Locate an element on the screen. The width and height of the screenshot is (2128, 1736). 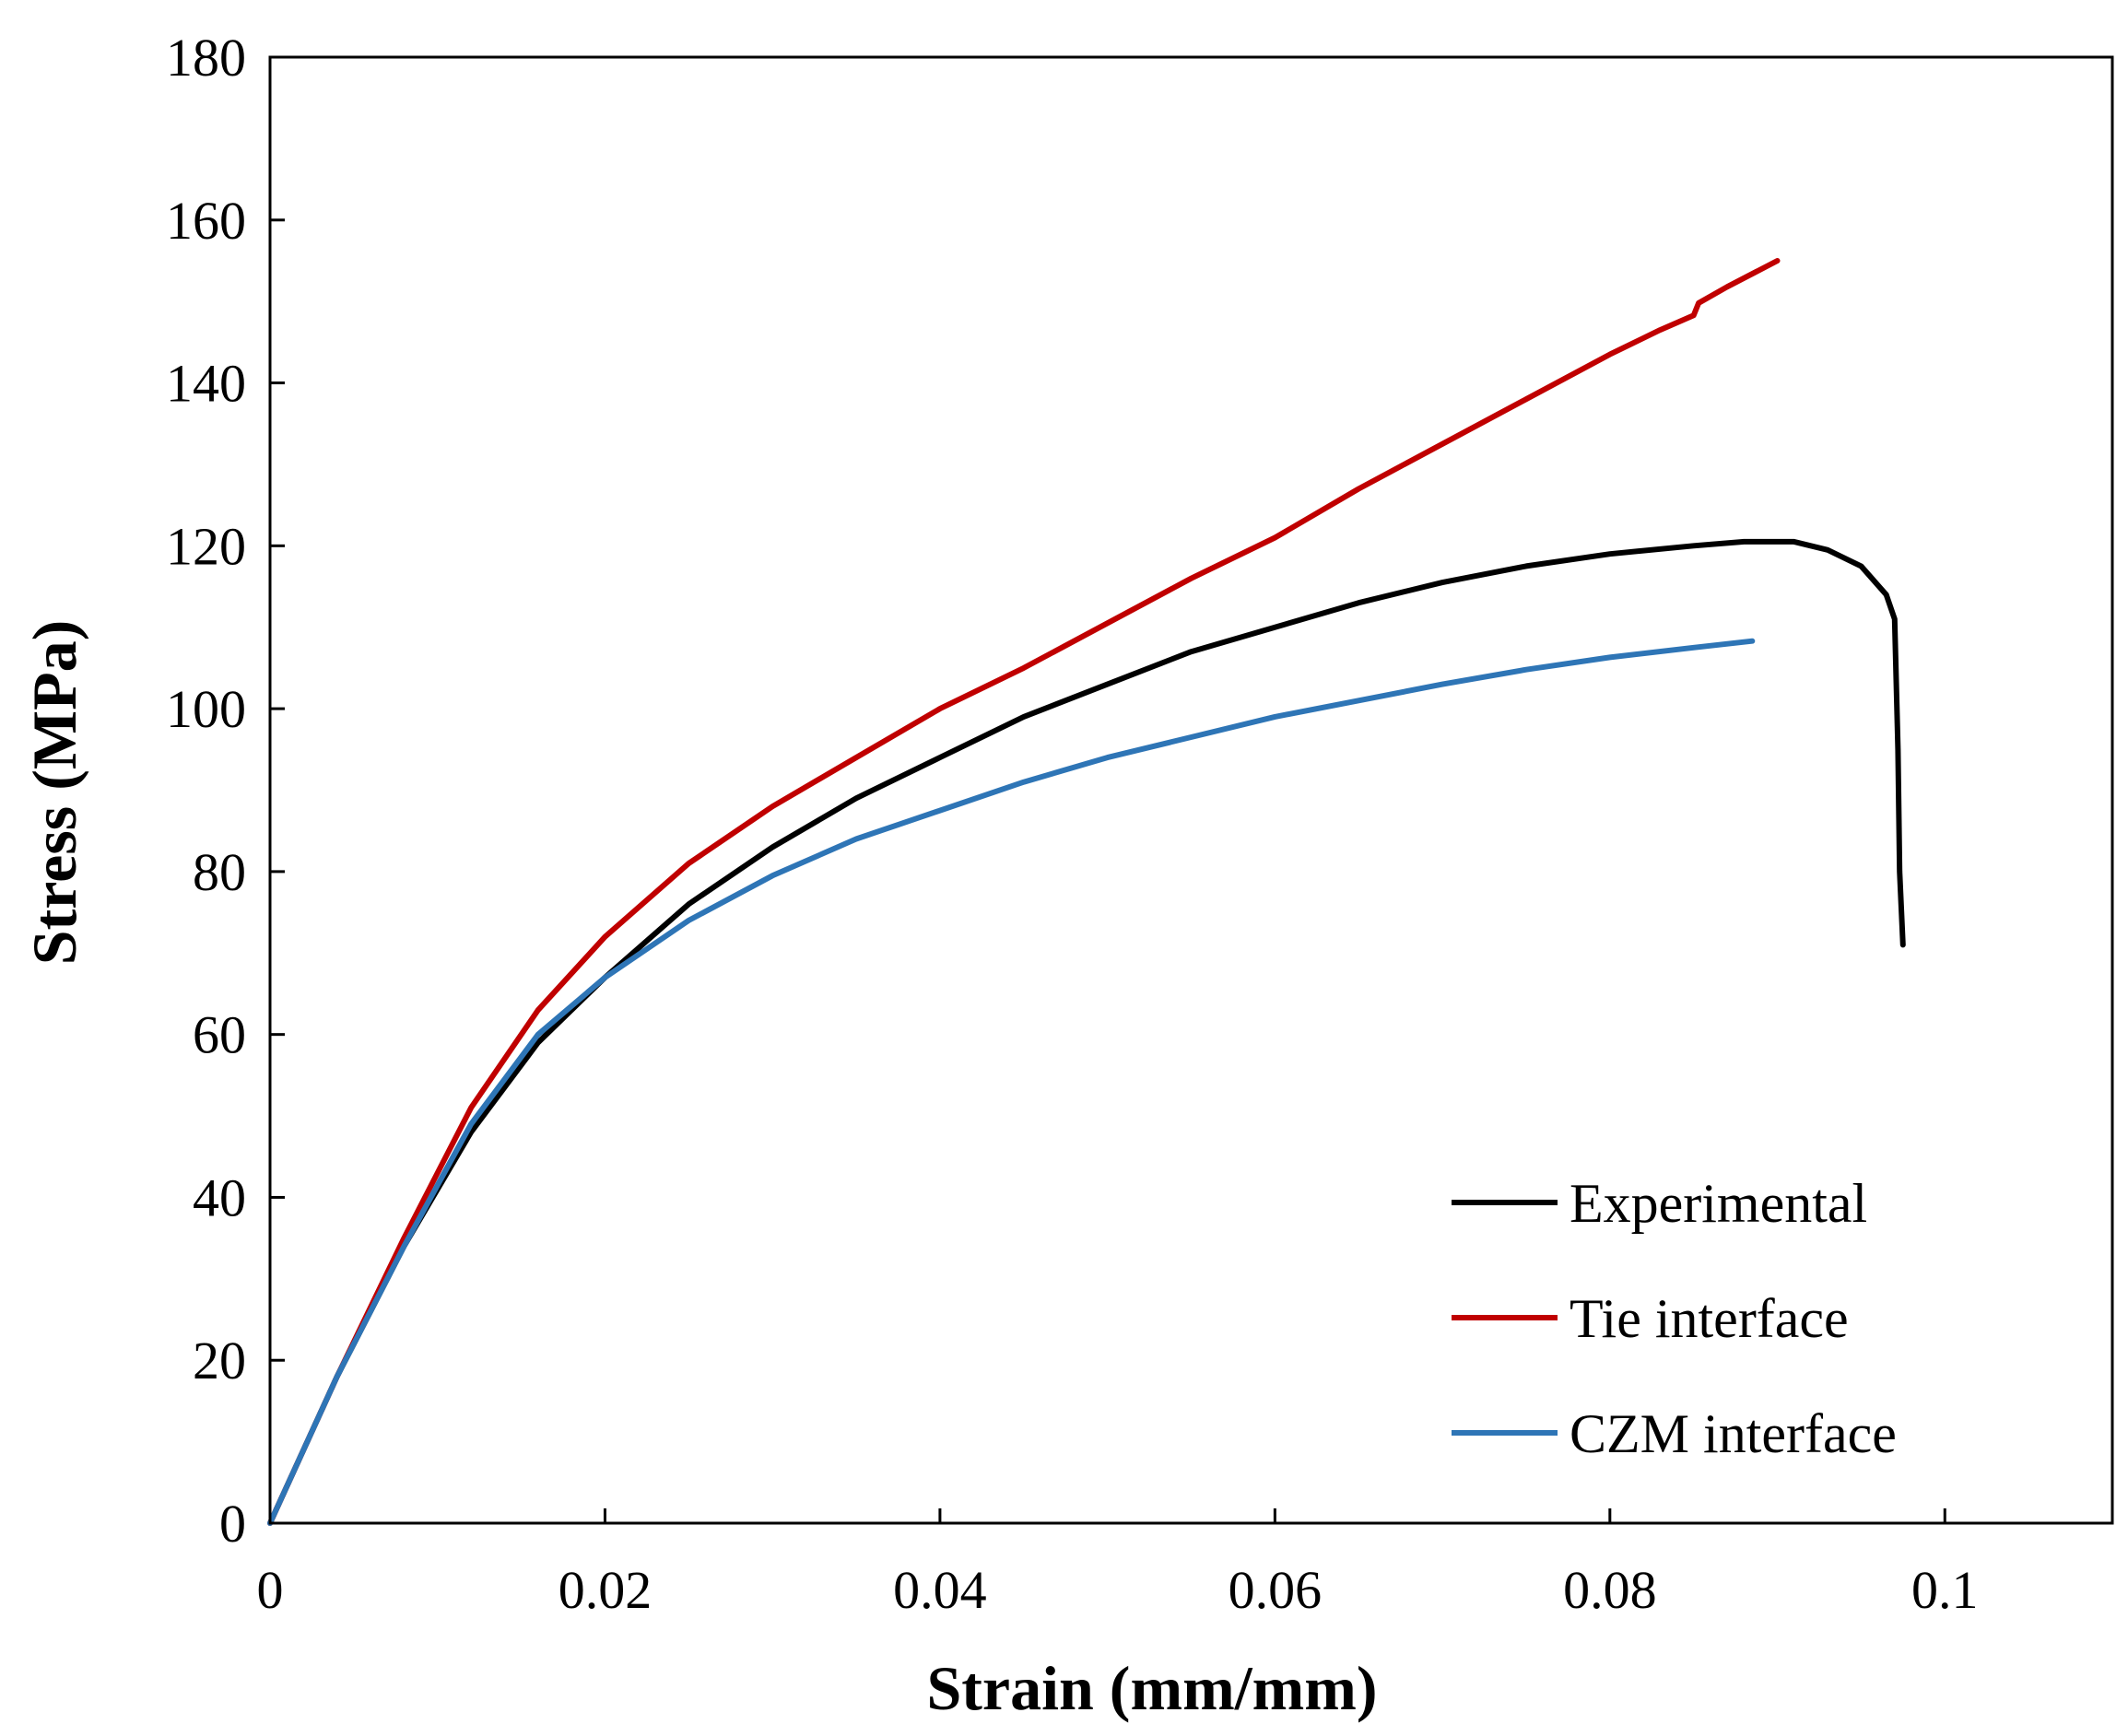
x-axis-ticks: 0 0.02 0.04 0.06 0.08 0.1 is located at coordinates (1118, 1564).